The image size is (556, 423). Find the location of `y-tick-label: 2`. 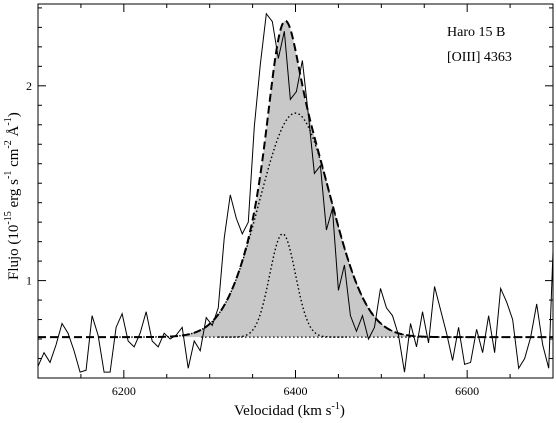

y-tick-label: 2 is located at coordinates (29, 86).